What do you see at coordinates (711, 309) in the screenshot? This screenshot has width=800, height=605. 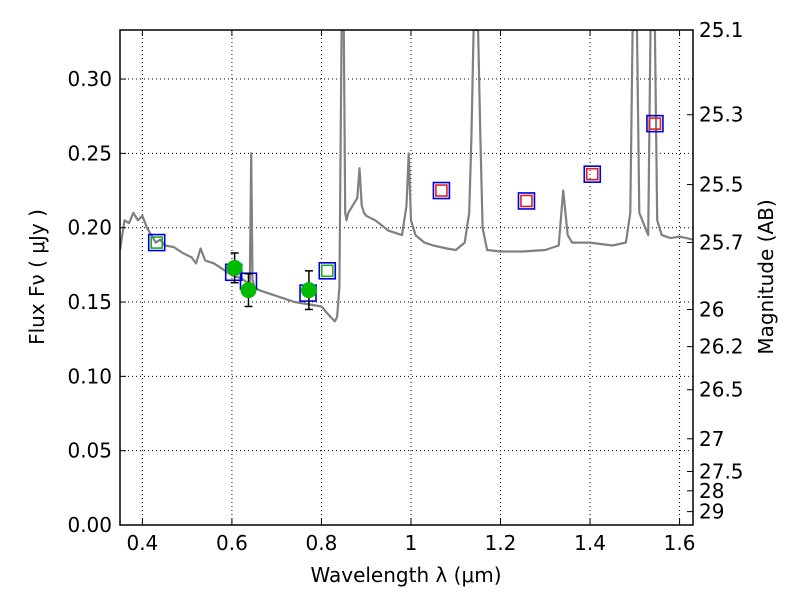 I see `magnitude-tick-label: 26` at bounding box center [711, 309].